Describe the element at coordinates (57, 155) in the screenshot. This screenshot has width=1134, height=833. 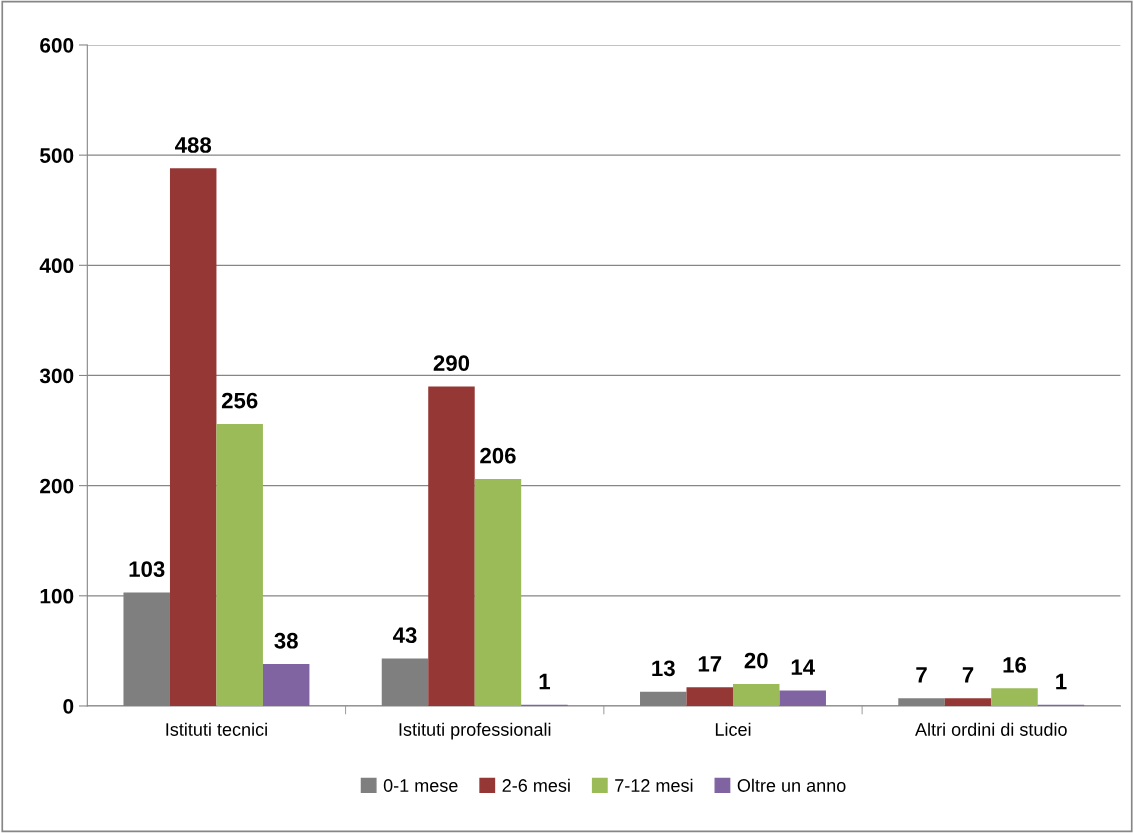
I see `y-tick-label: 500` at that location.